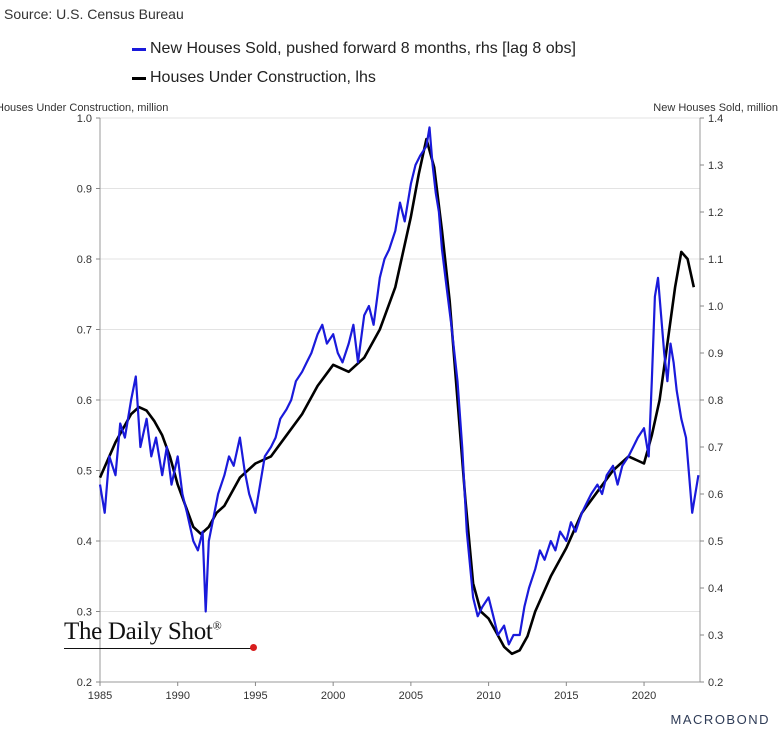 The height and width of the screenshot is (739, 778). What do you see at coordinates (84, 119) in the screenshot?
I see `y-tick-left-1.0: 1.0` at bounding box center [84, 119].